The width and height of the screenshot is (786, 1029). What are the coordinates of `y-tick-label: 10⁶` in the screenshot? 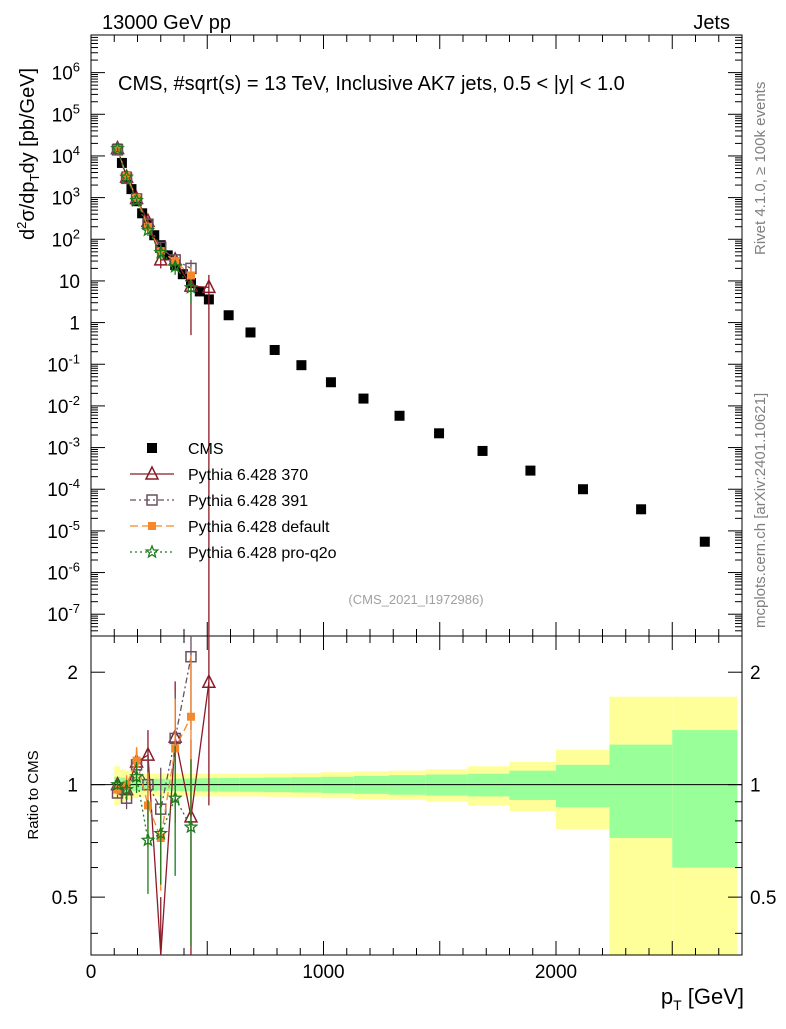 It's located at (66, 72).